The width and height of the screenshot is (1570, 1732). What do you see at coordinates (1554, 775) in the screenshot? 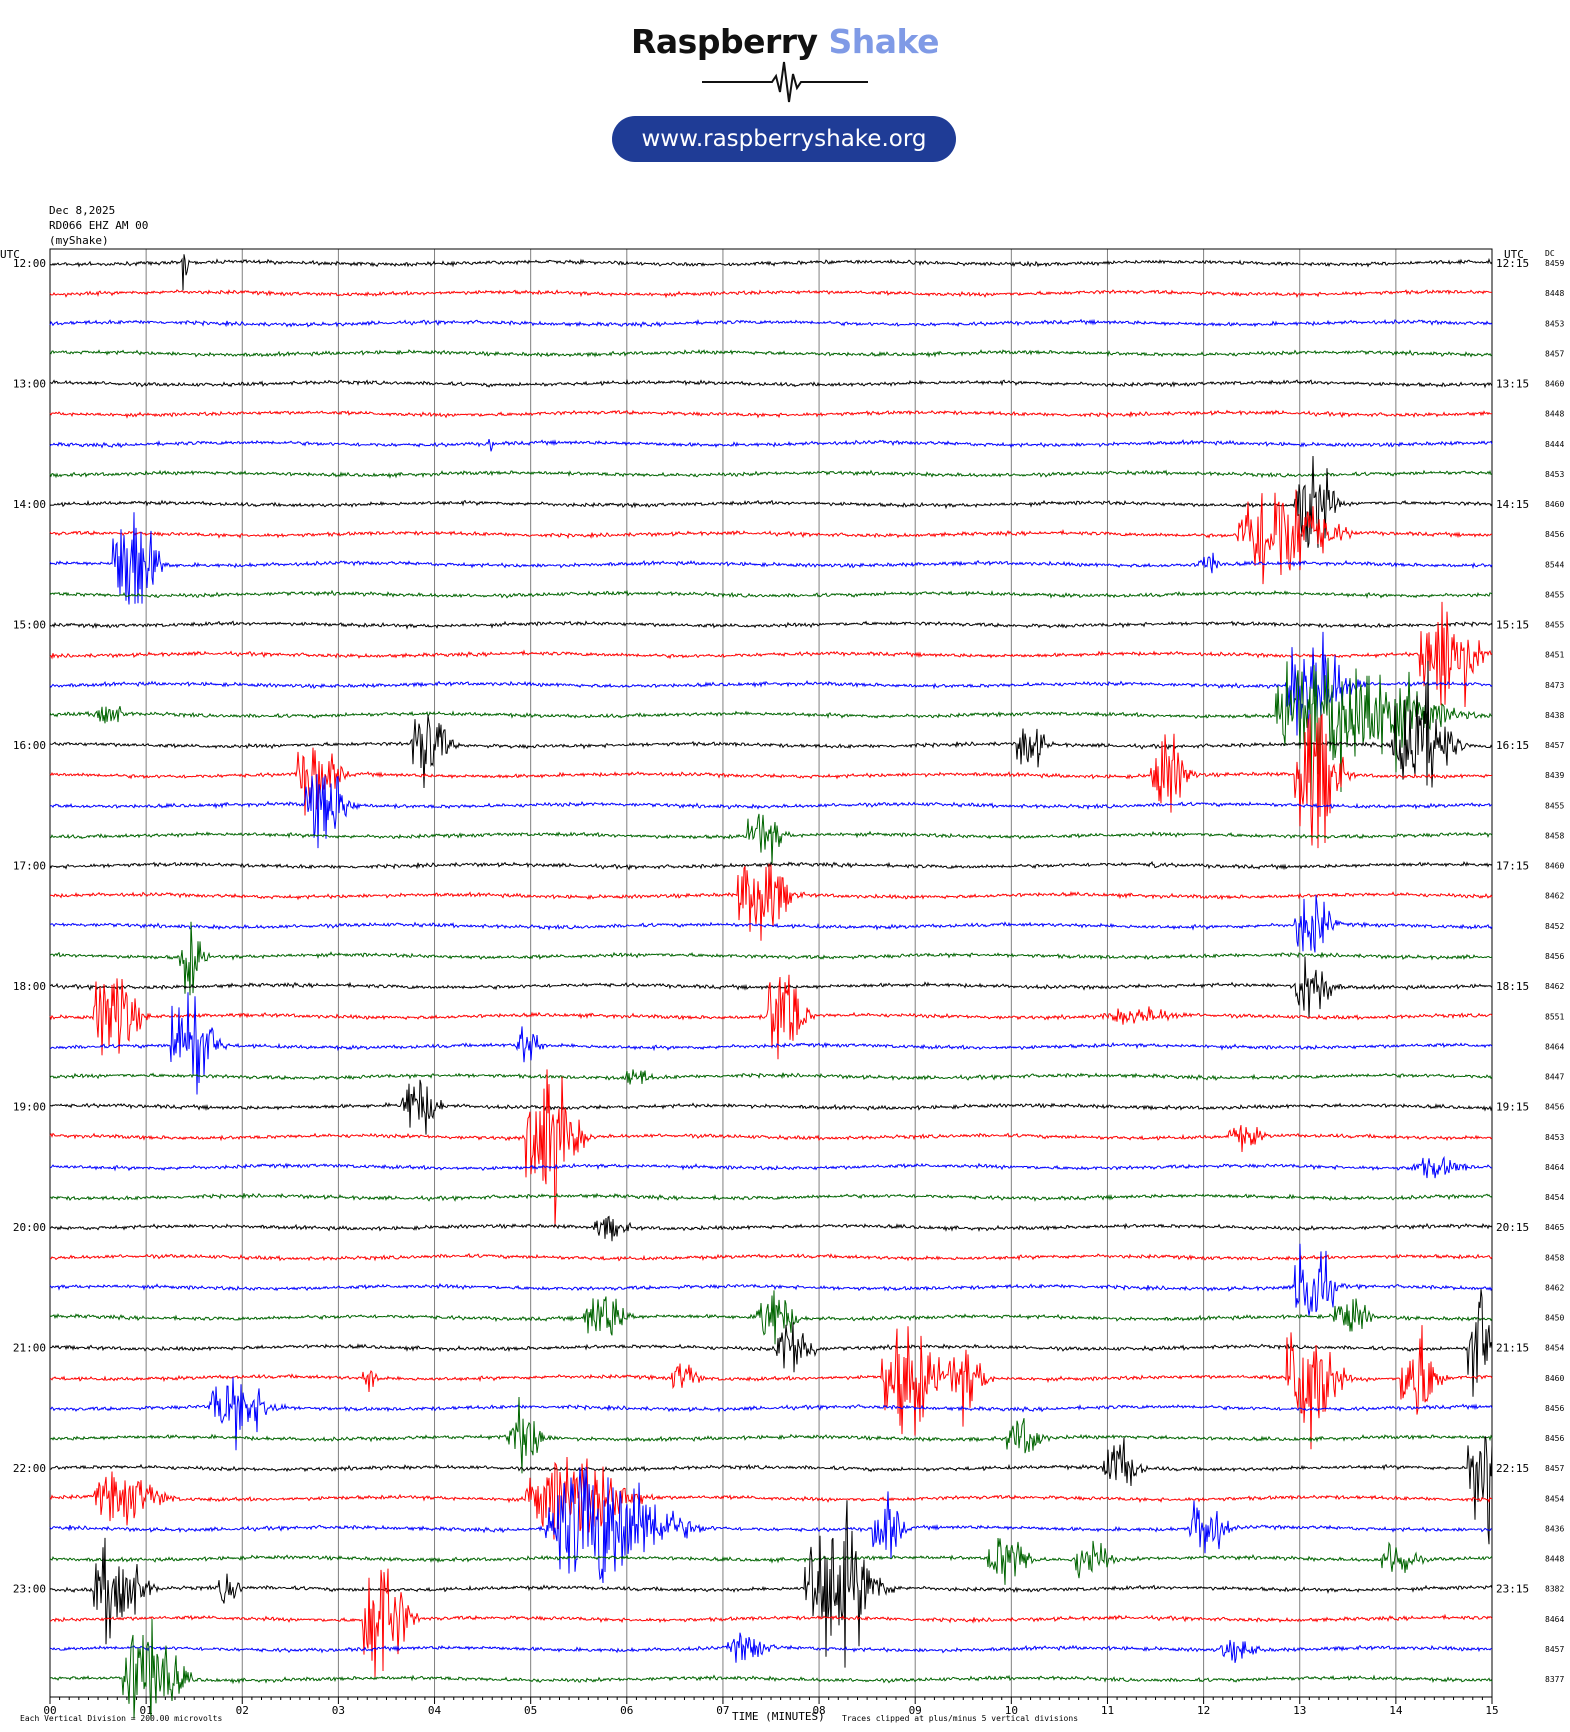
I see `dc-offset-label: 8439` at bounding box center [1554, 775].